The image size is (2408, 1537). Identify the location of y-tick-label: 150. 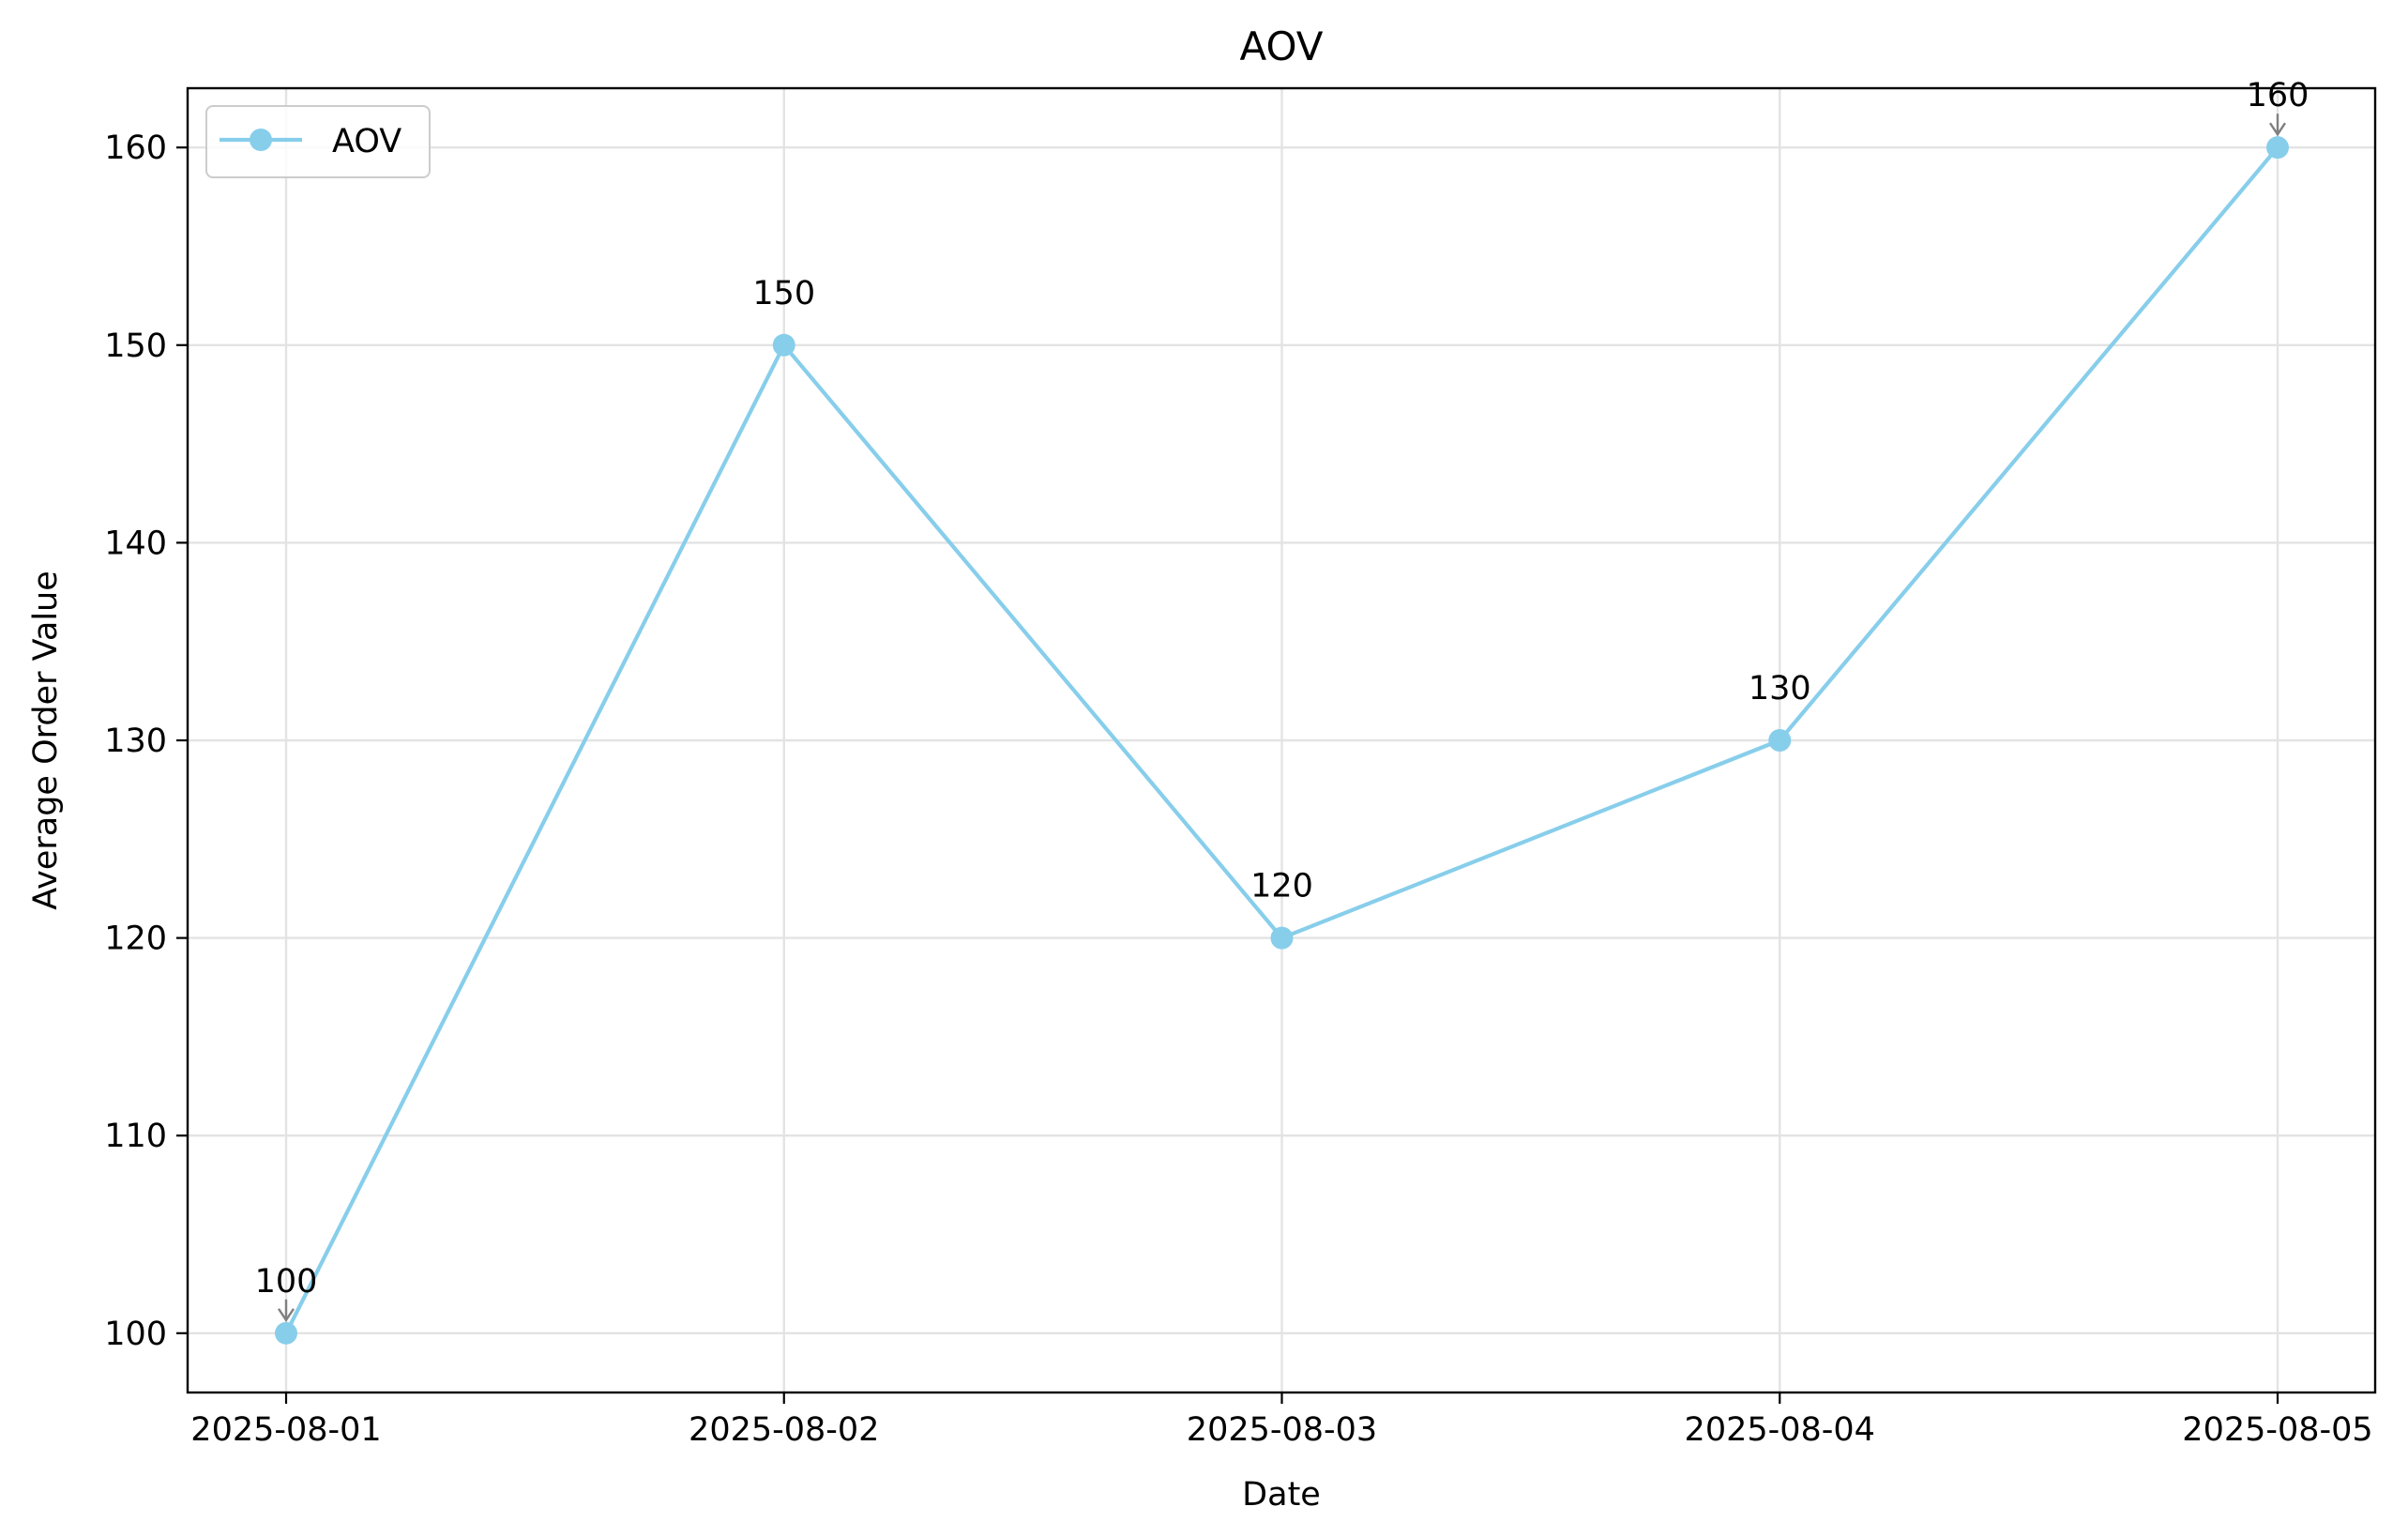
(135, 346).